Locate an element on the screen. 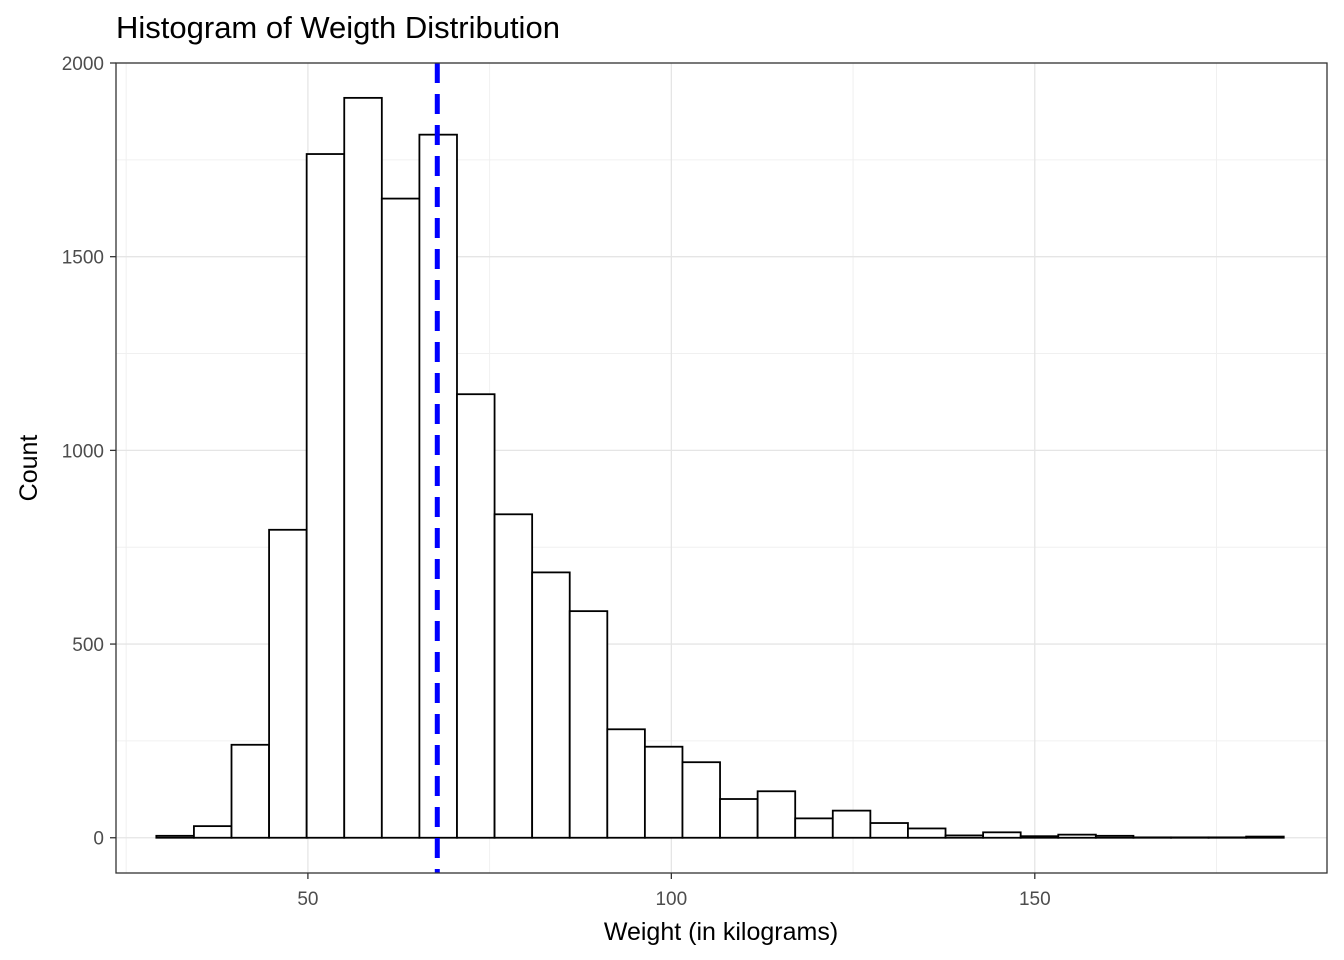 The image size is (1344, 960). y-tick-label: 0 is located at coordinates (98, 839).